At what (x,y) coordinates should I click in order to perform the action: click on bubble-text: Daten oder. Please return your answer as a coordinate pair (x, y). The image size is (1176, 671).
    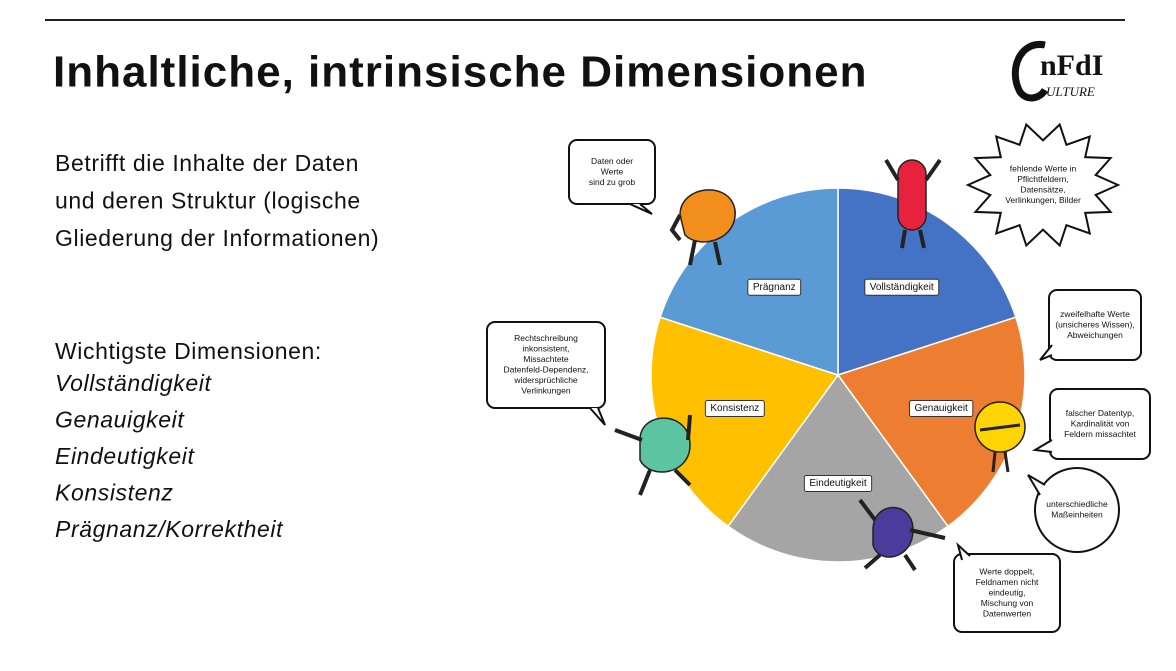
    Looking at the image, I should click on (612, 161).